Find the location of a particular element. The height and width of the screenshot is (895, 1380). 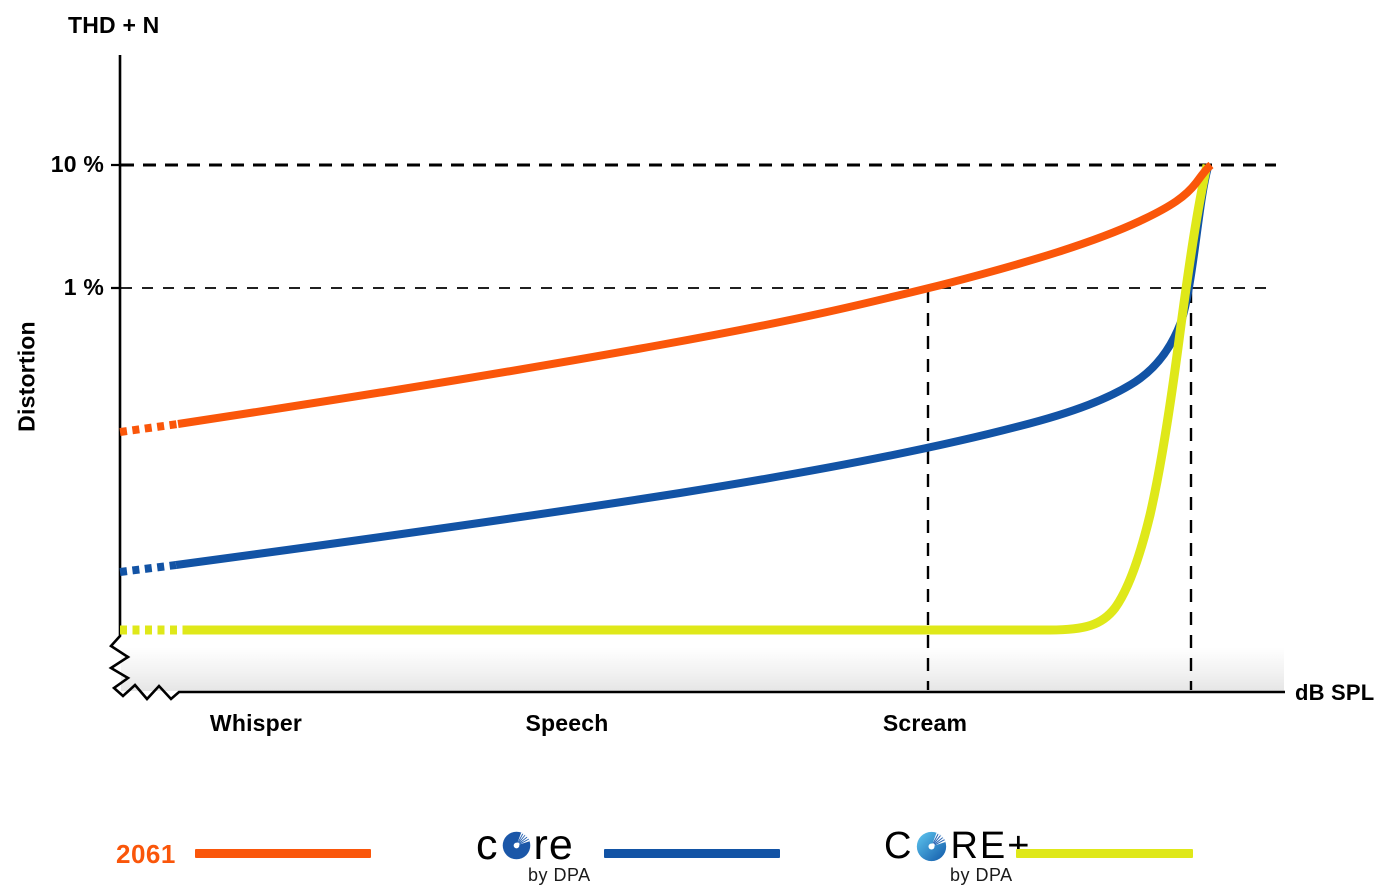

y-tick-10-percent: 10 % is located at coordinates (77, 164).